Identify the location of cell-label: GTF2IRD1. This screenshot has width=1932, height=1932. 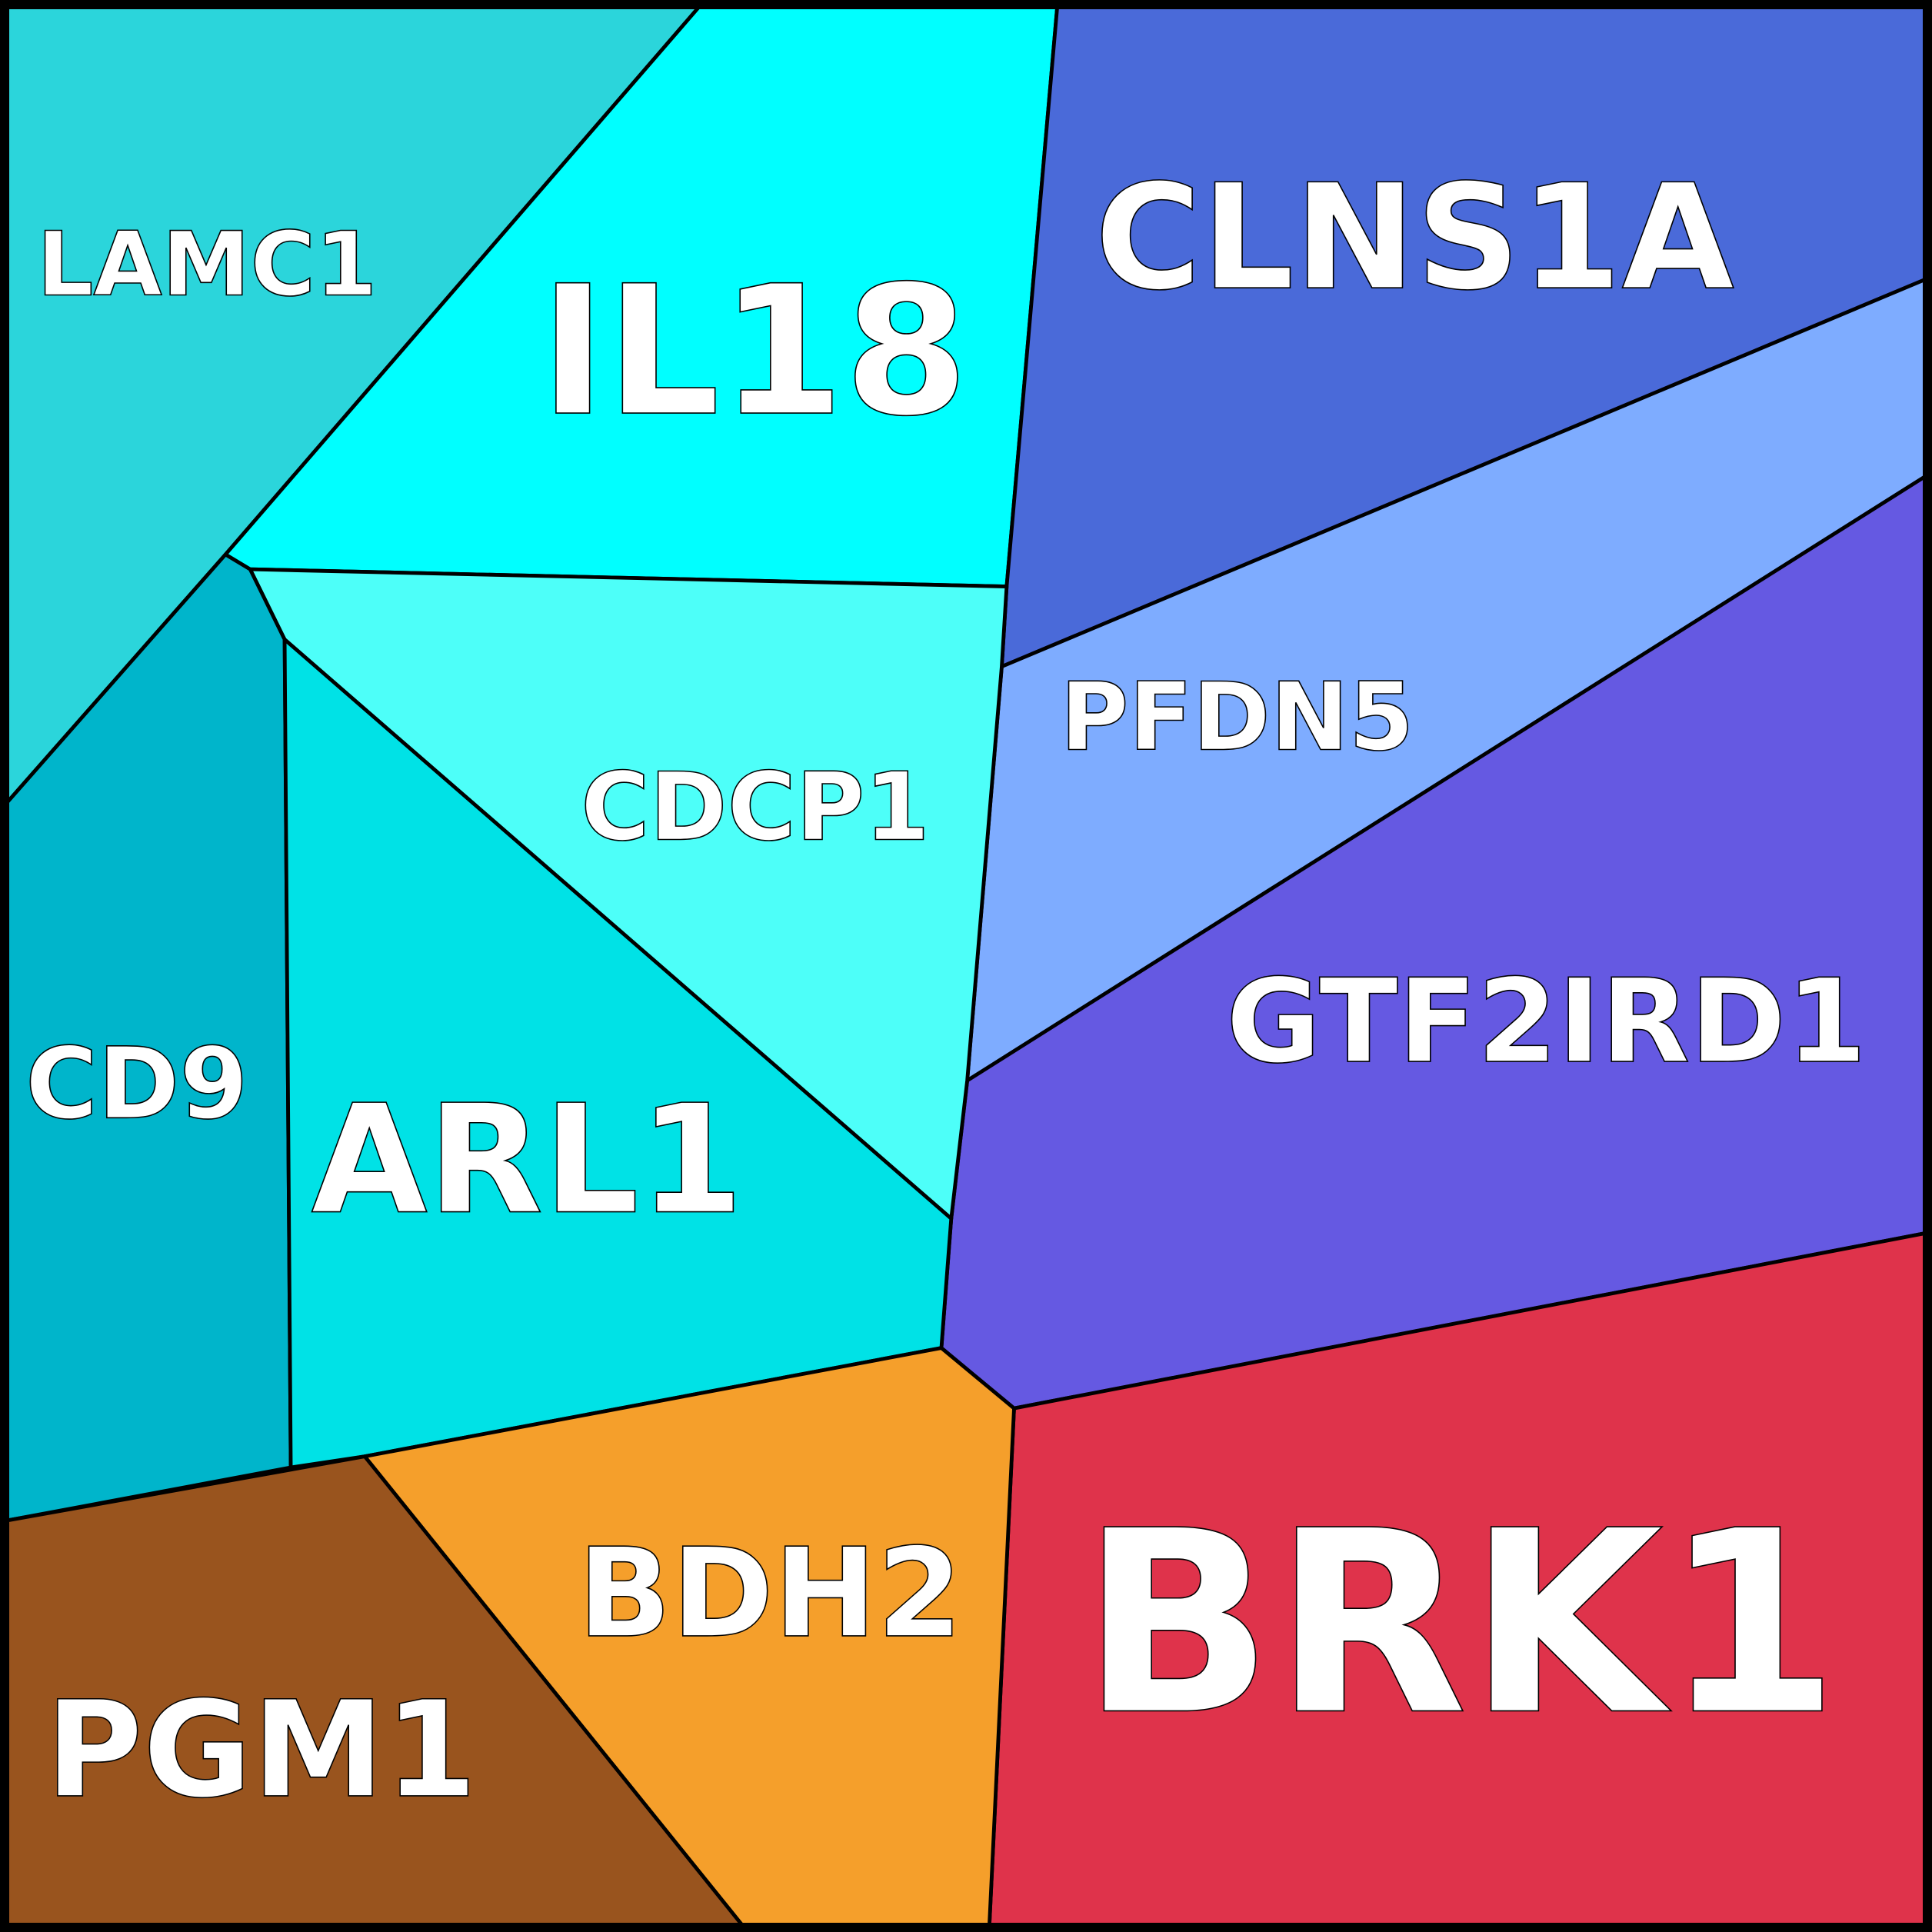
(1546, 1021).